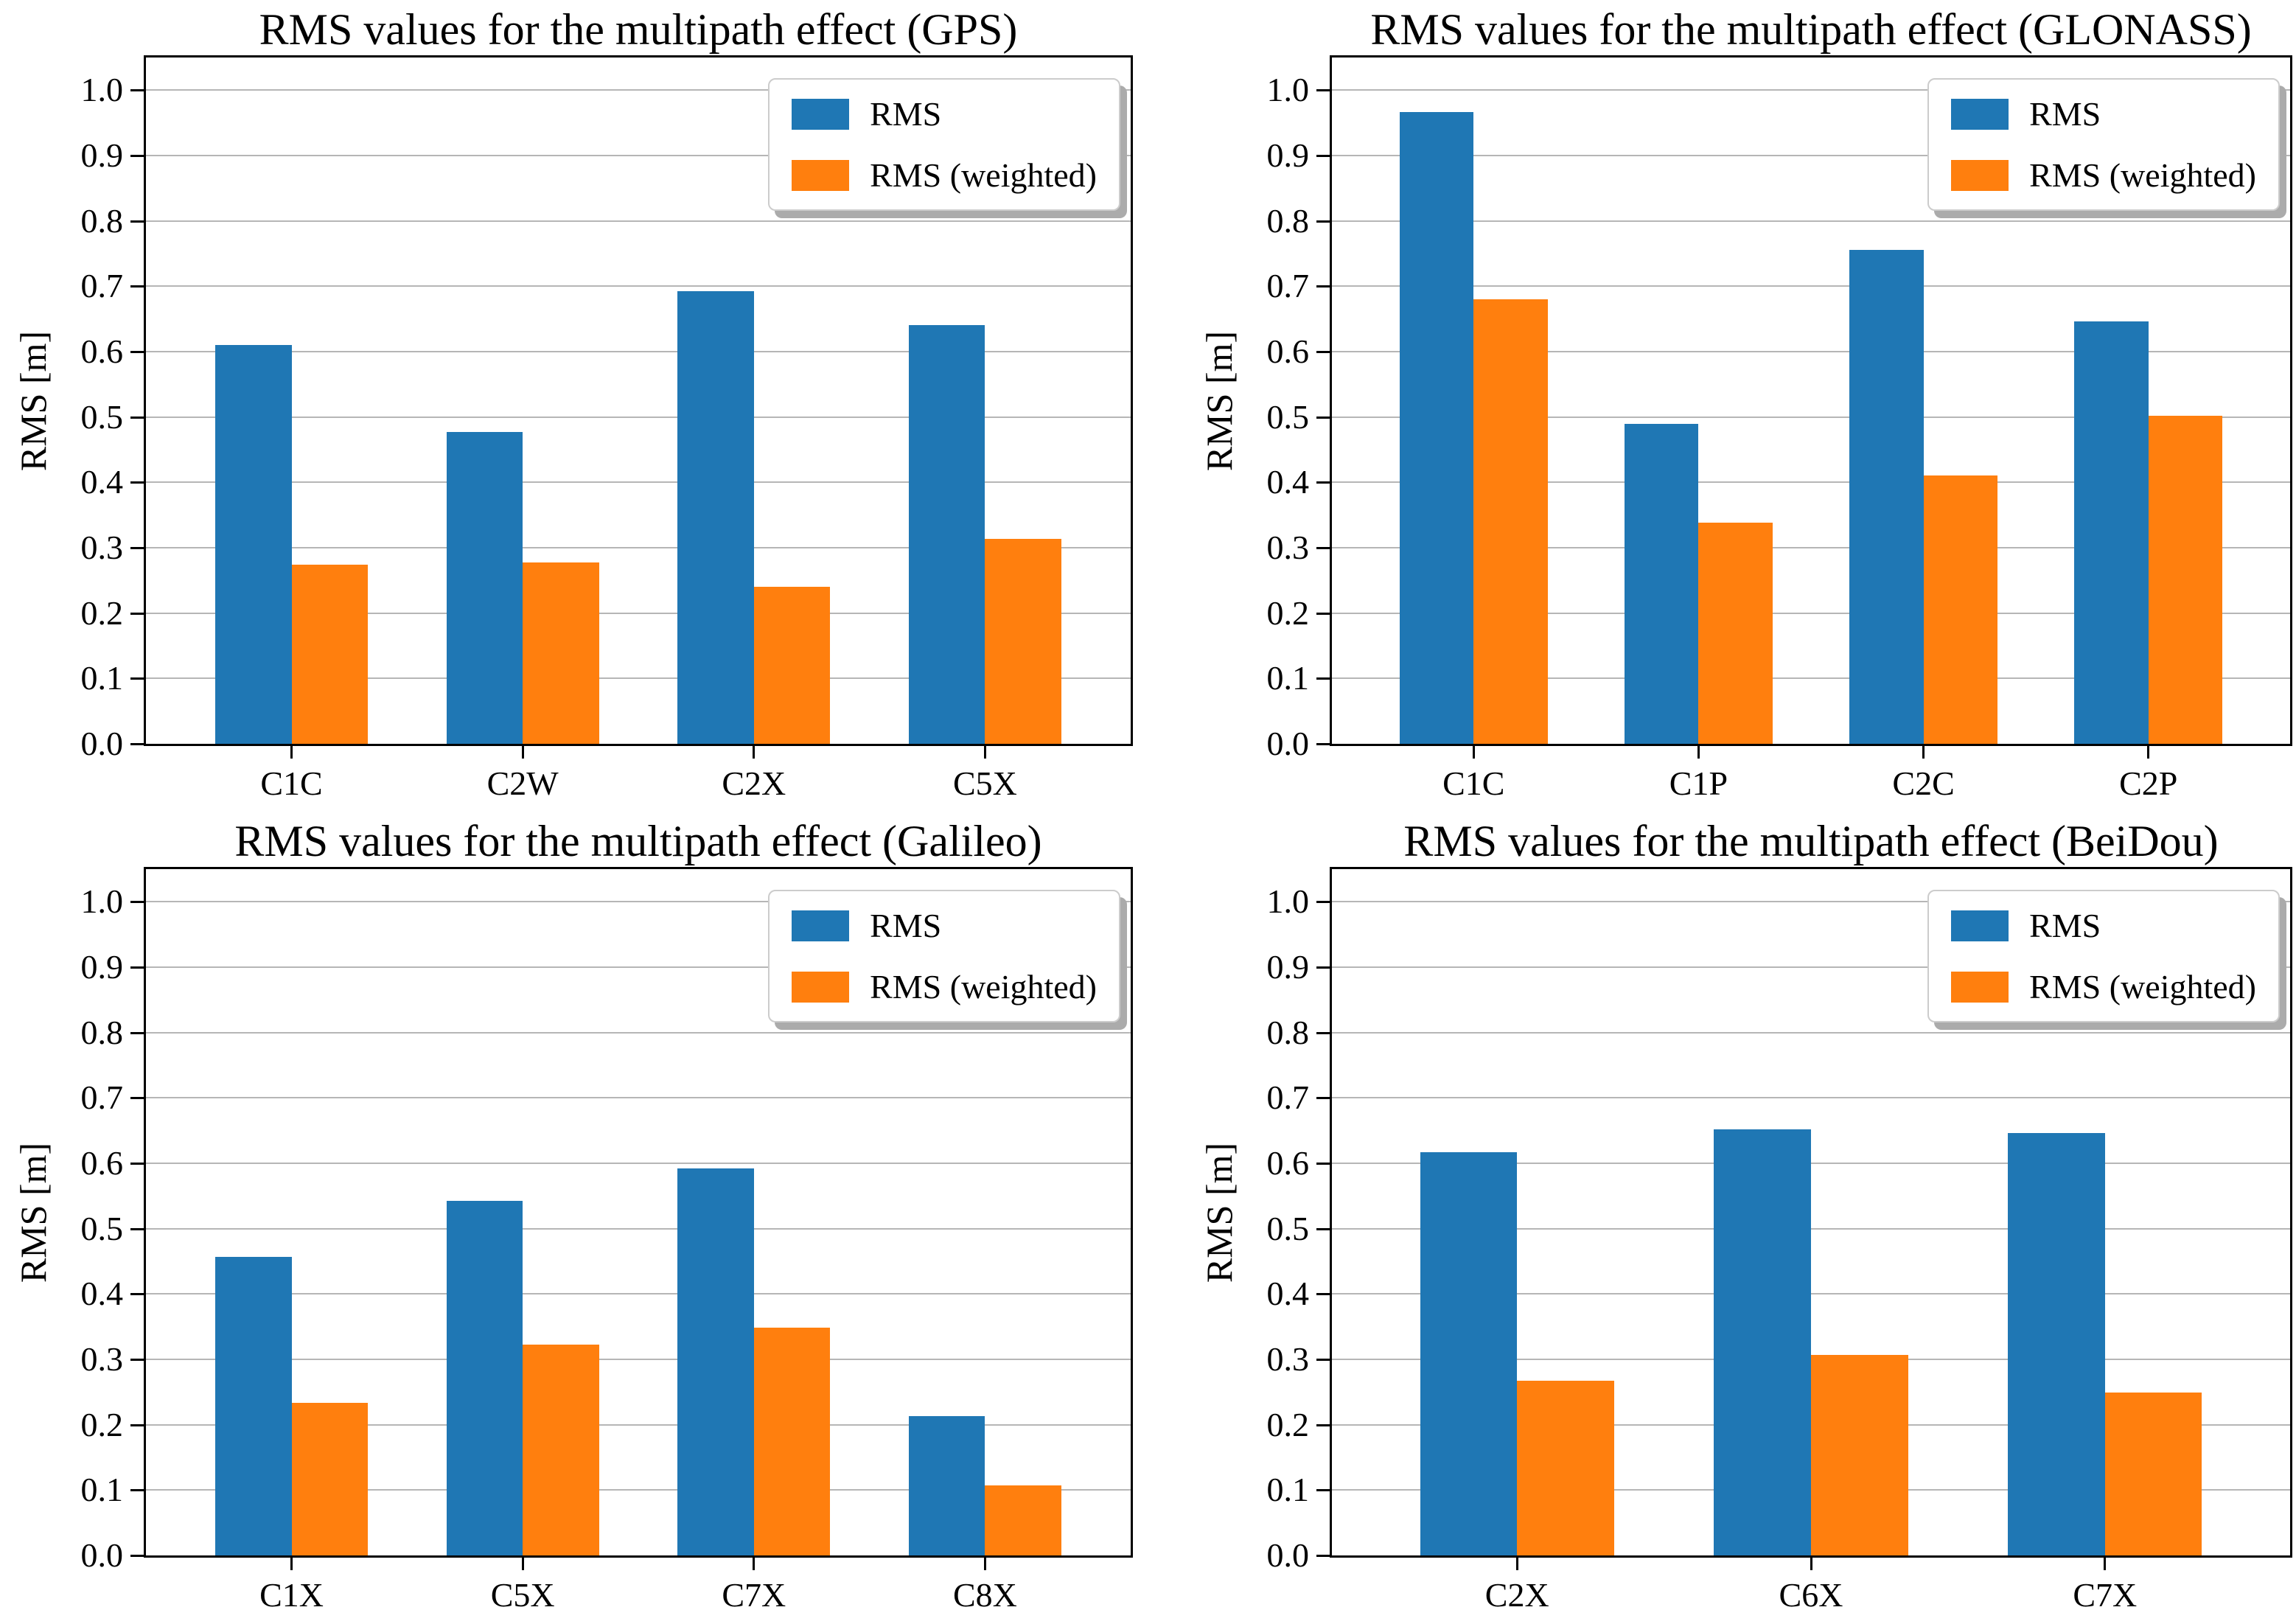 The width and height of the screenshot is (2296, 1624). What do you see at coordinates (522, 1595) in the screenshot?
I see `x-tick-label: C5X` at bounding box center [522, 1595].